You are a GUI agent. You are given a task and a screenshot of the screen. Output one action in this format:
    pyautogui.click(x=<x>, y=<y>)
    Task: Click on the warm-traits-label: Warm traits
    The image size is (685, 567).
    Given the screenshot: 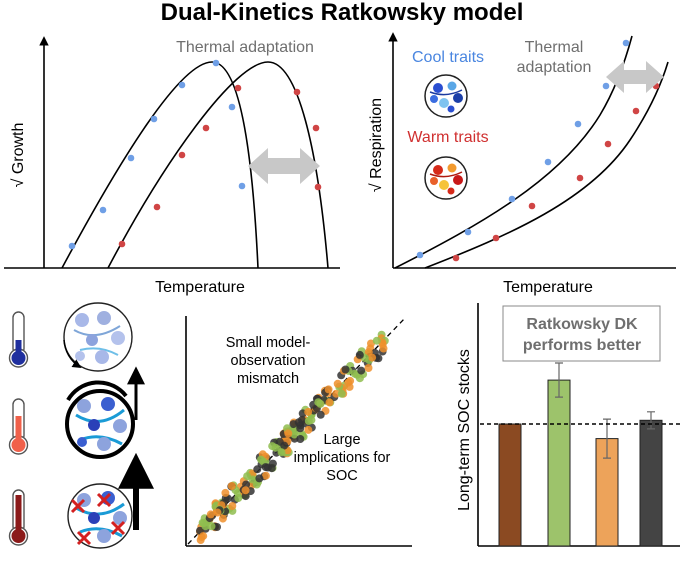 What is the action you would take?
    pyautogui.click(x=447, y=137)
    